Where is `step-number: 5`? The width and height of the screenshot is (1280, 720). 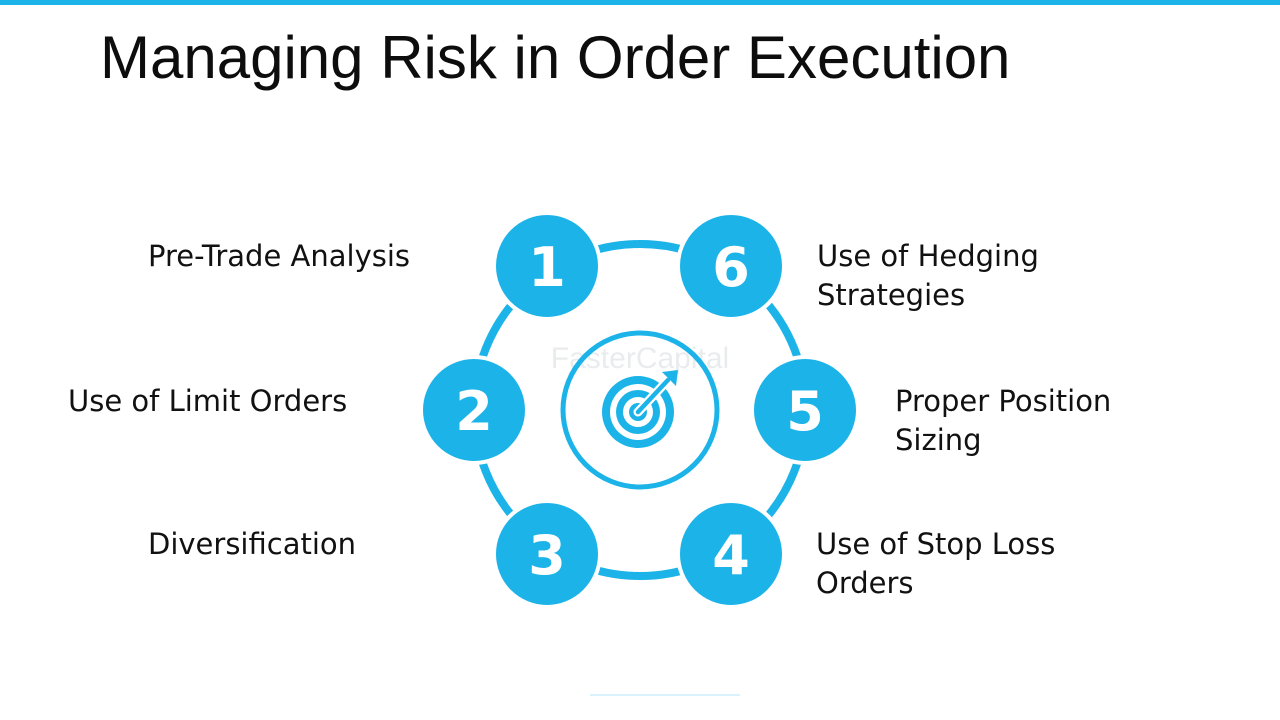
step-number: 5 is located at coordinates (805, 411).